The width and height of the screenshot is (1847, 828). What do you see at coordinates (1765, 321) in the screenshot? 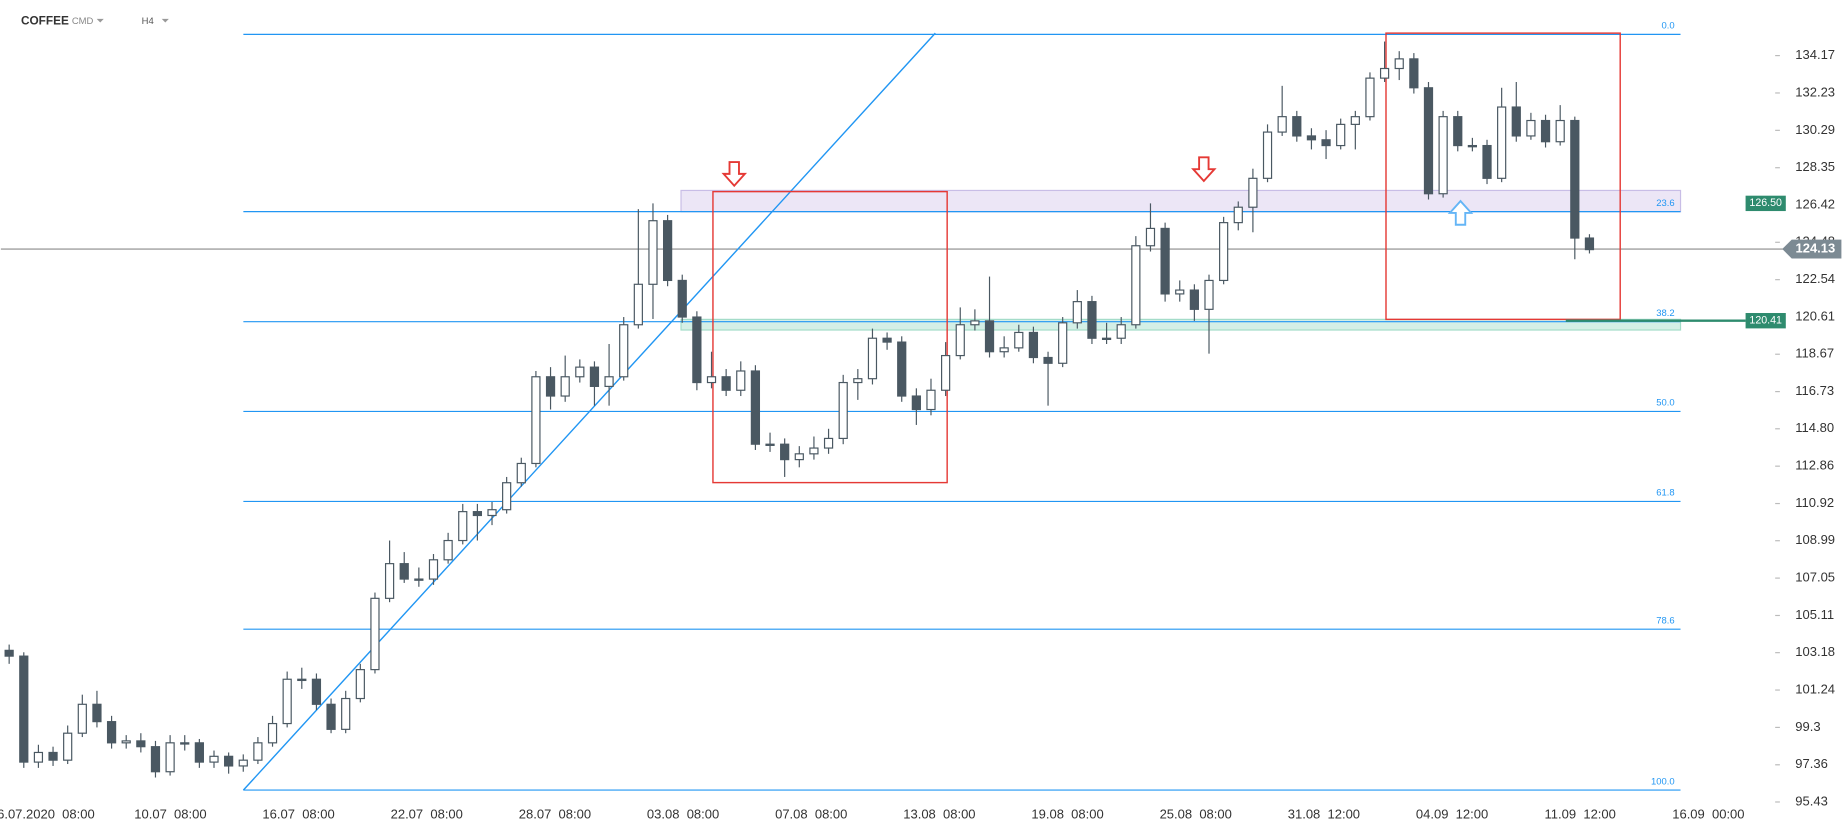
I see `price-tag` at bounding box center [1765, 321].